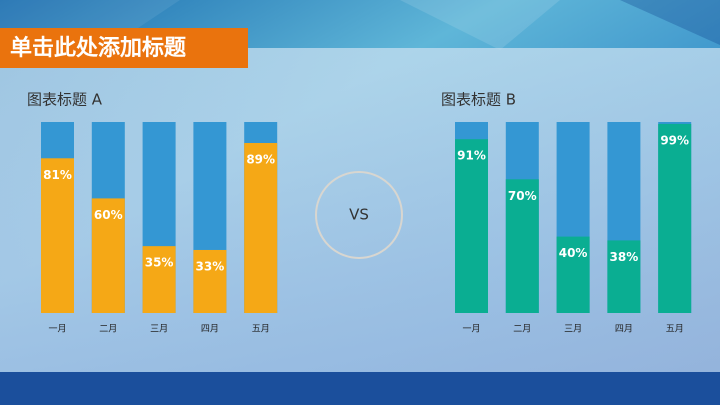 This screenshot has width=720, height=405. Describe the element at coordinates (210, 266) in the screenshot. I see `value-label: 33%` at that location.